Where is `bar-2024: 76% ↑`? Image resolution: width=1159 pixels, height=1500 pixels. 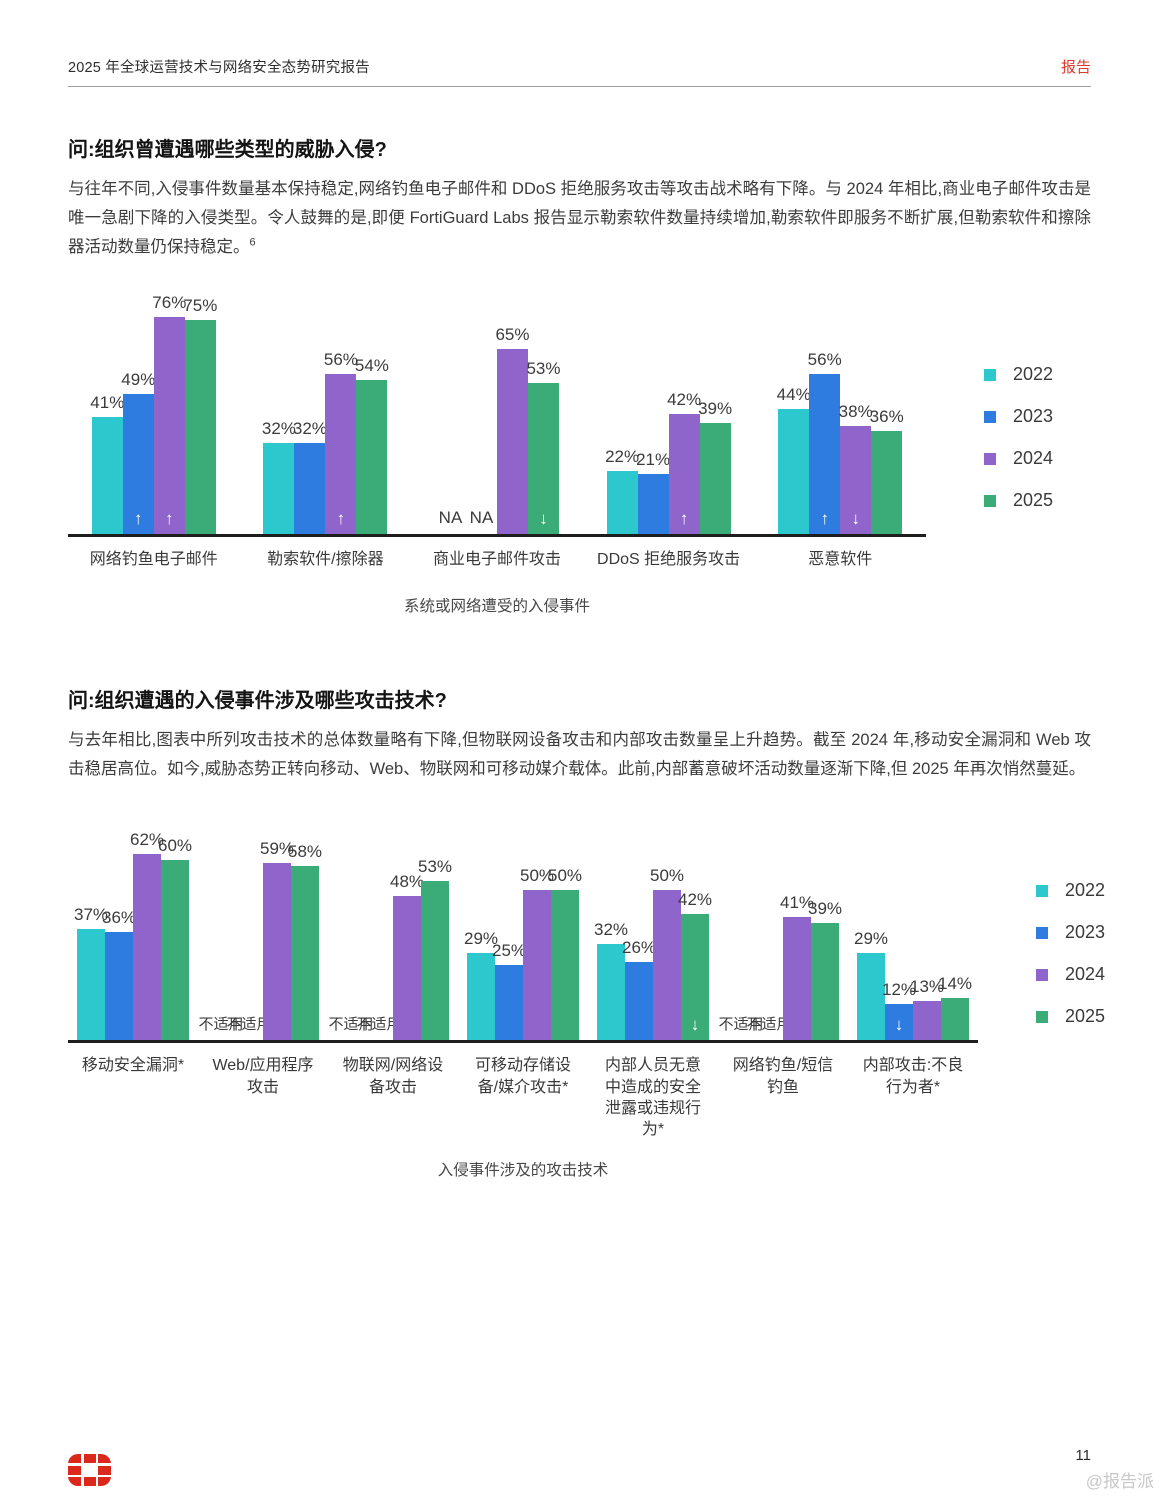 bar-2024: 76% ↑ is located at coordinates (169, 414).